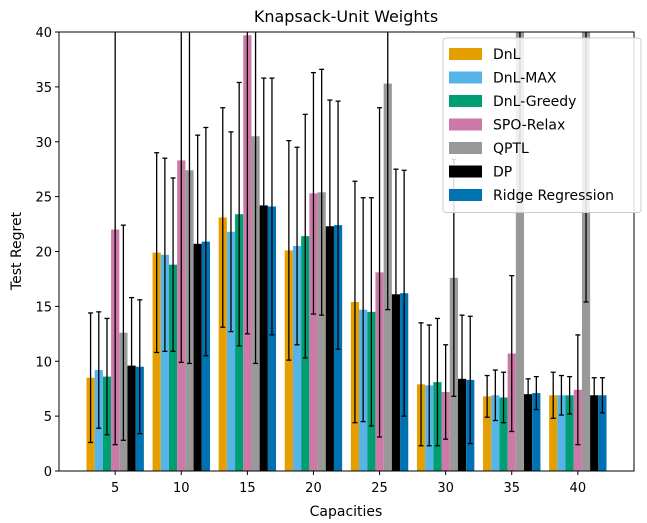 Image resolution: width=647 pixels, height=523 pixels. Describe the element at coordinates (247, 488) in the screenshot. I see `x-tick-label: 15` at that location.